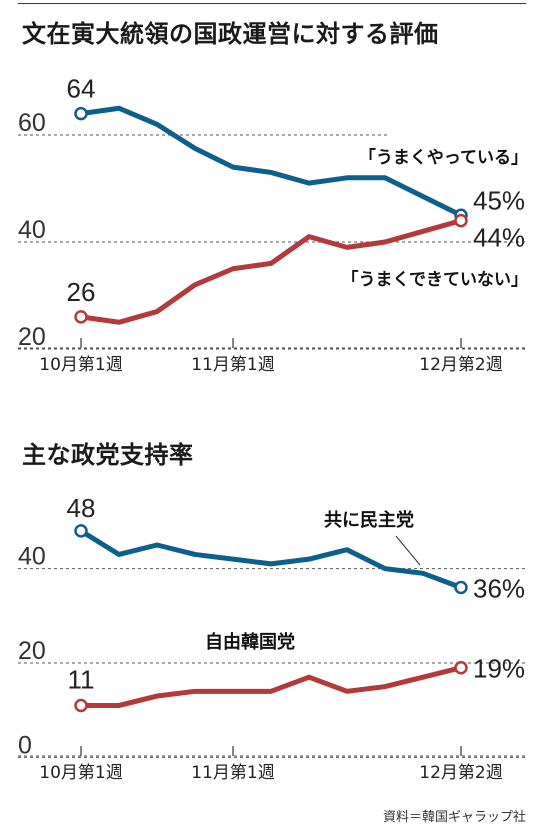  Describe the element at coordinates (250, 642) in the screenshot. I see `series-1-name-label: 自由韓国党` at that location.